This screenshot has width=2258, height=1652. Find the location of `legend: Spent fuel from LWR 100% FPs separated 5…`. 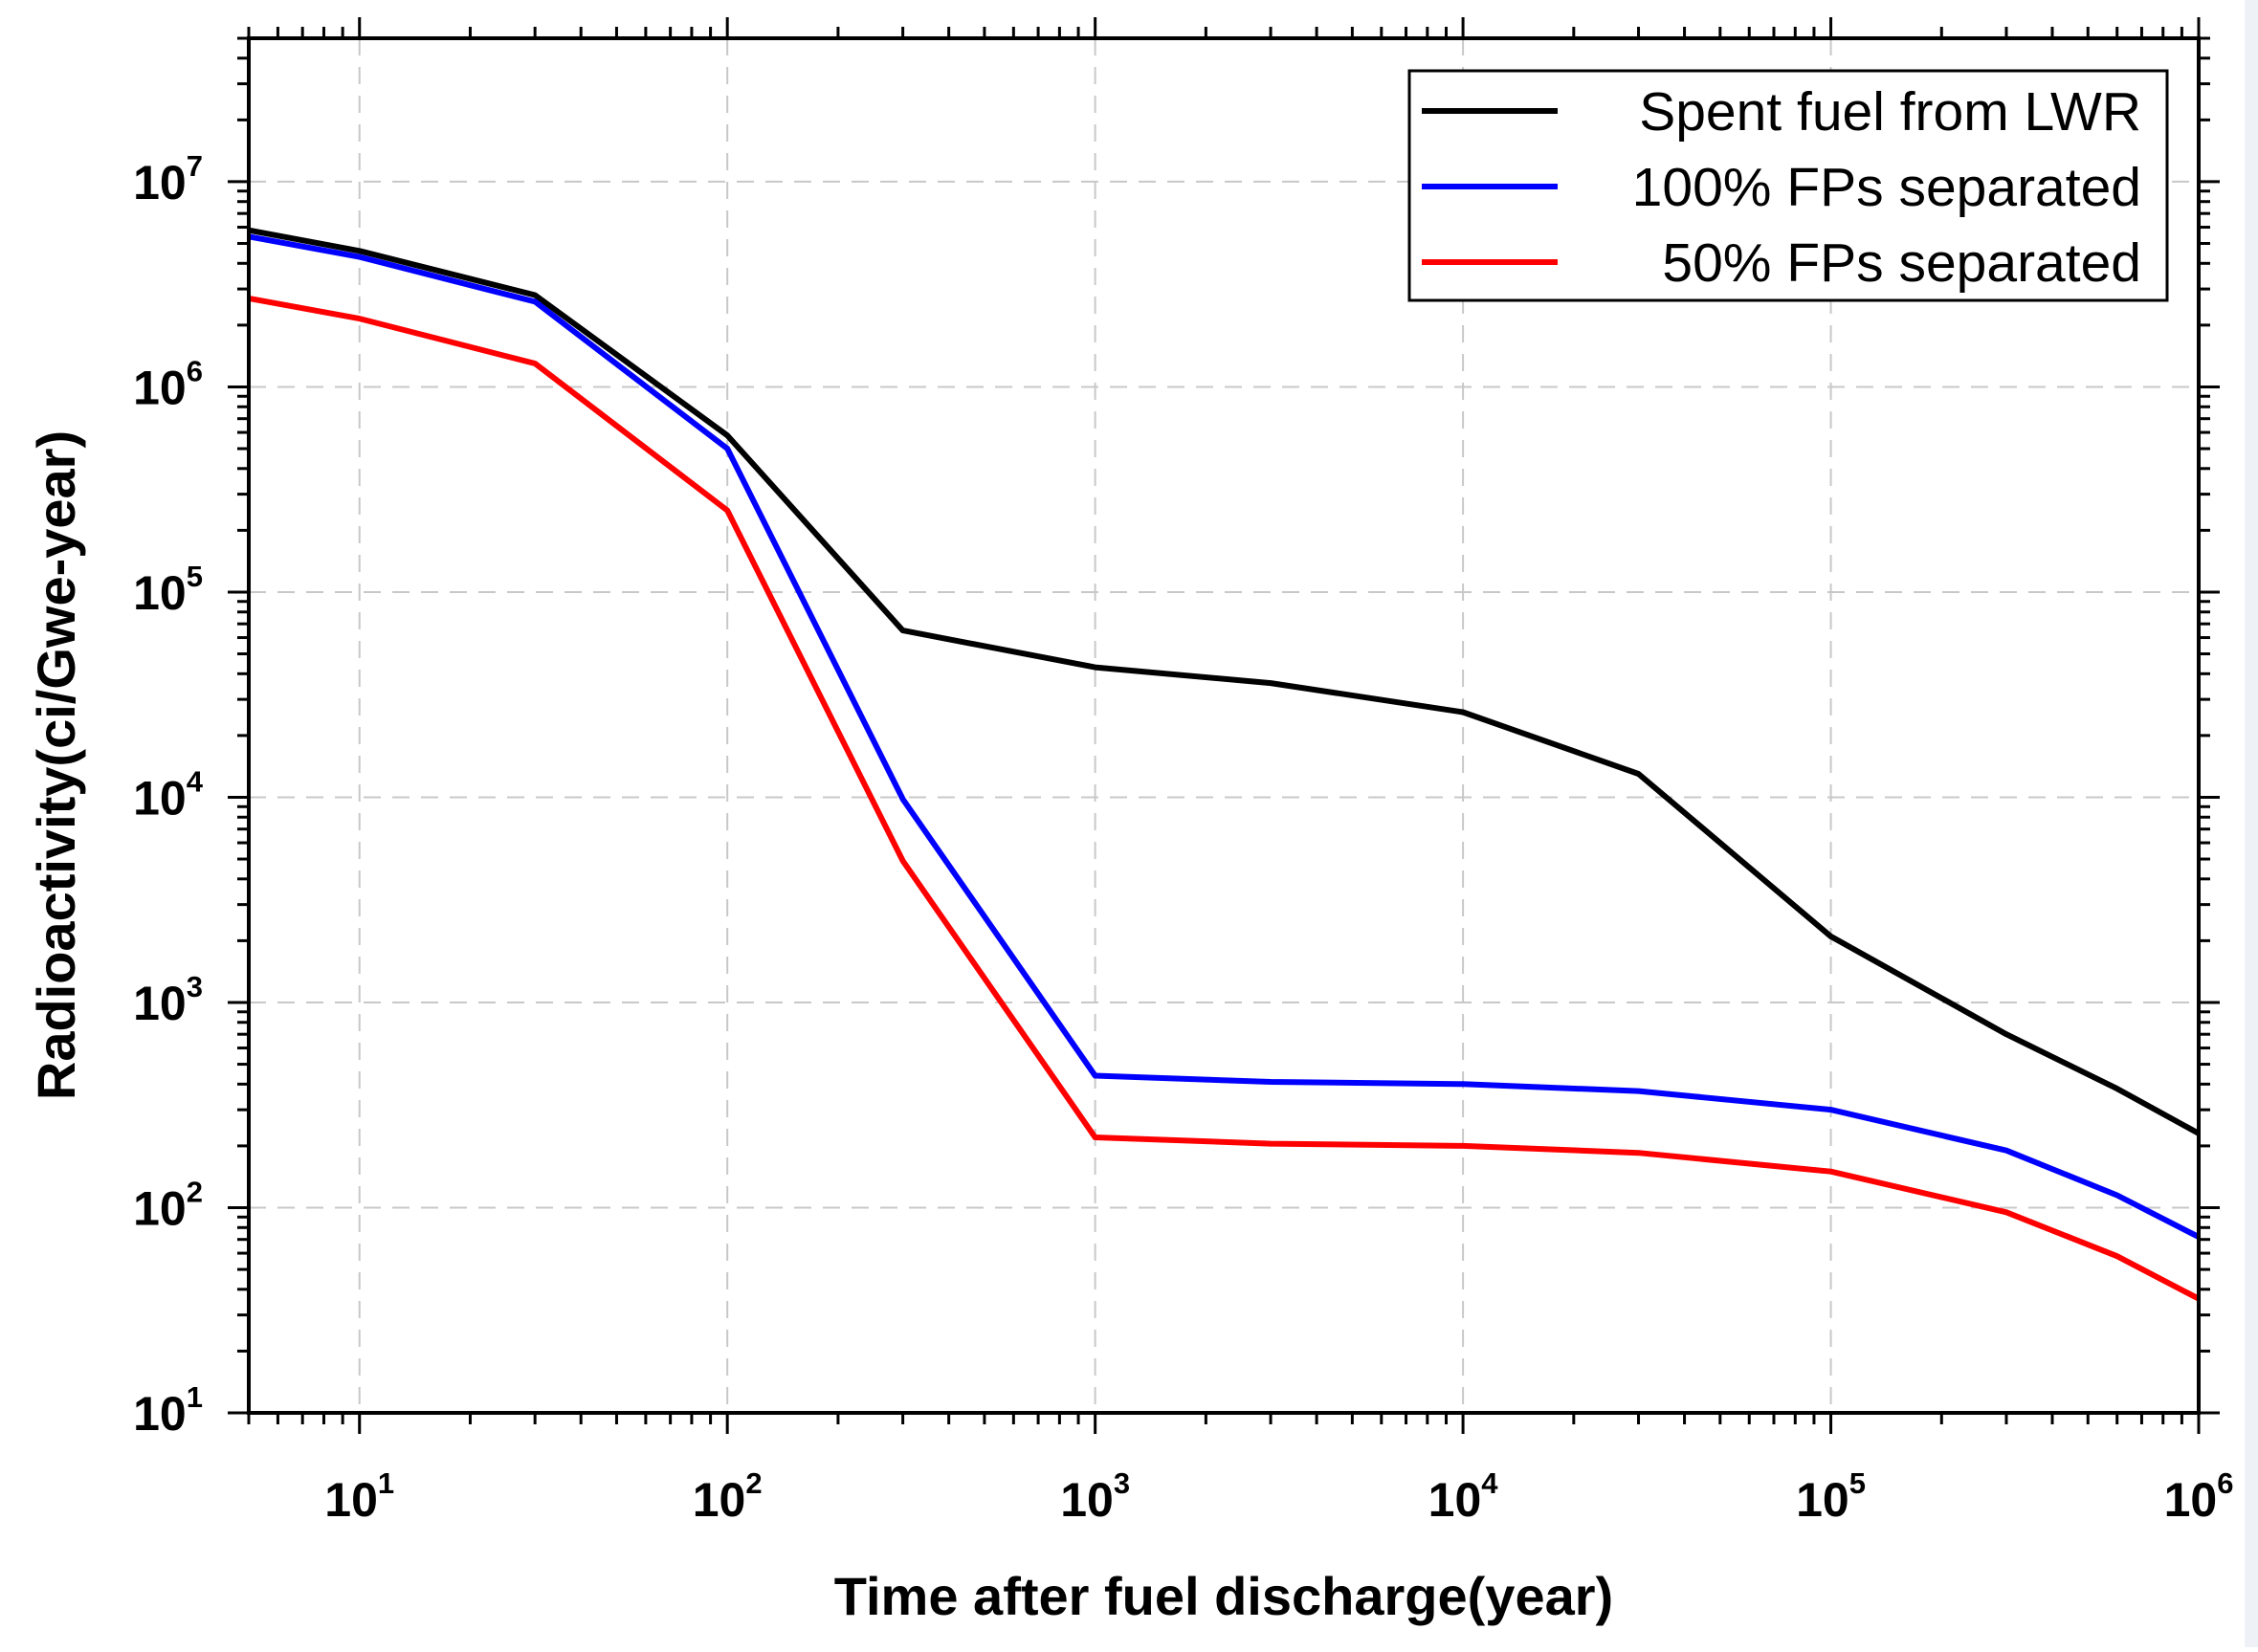

legend: Spent fuel from LWR 100% FPs separated 5… is located at coordinates (1788, 185).